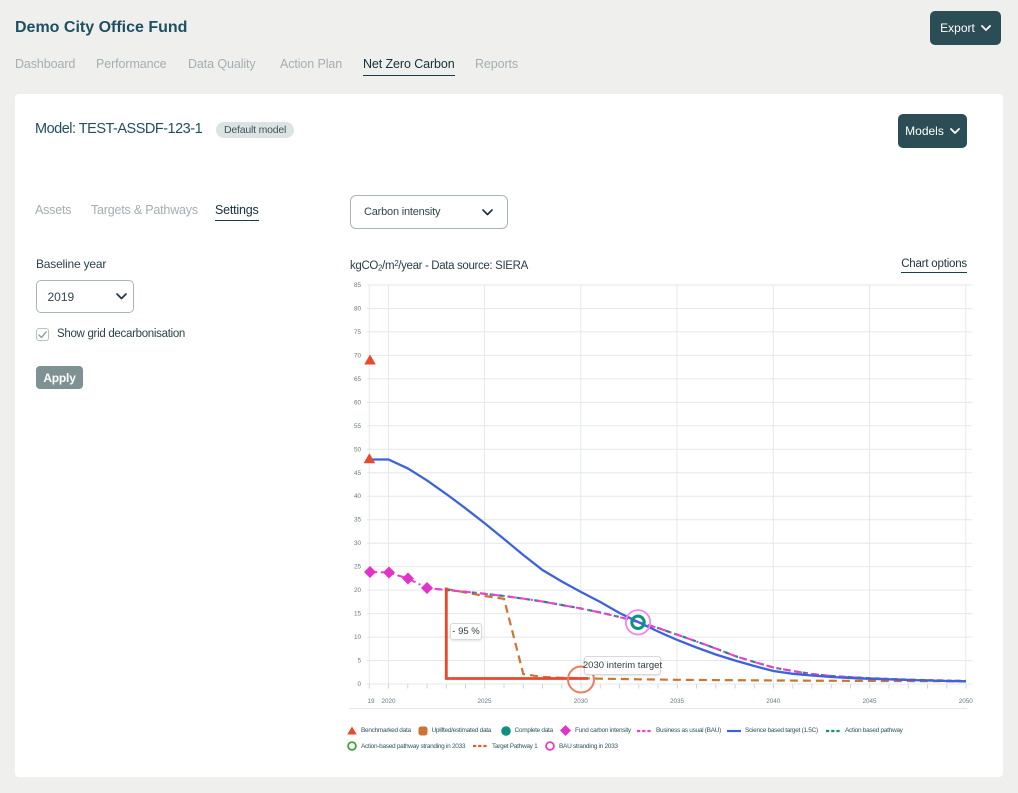  I want to click on svg-text: 19, so click(371, 701).